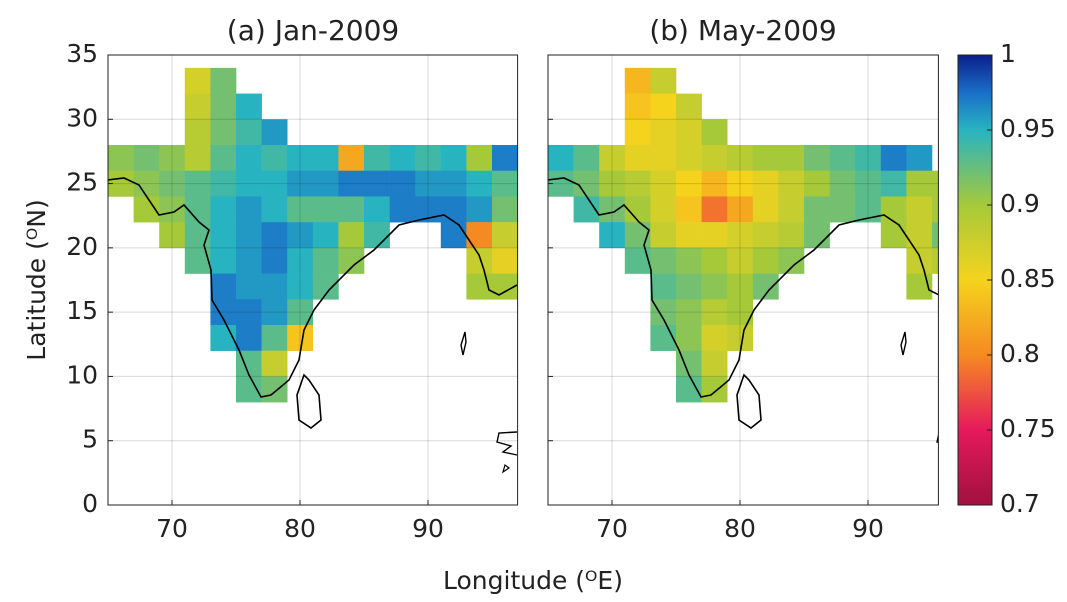  Describe the element at coordinates (1020, 503) in the screenshot. I see `colorbar-tick-label: 0.7` at that location.